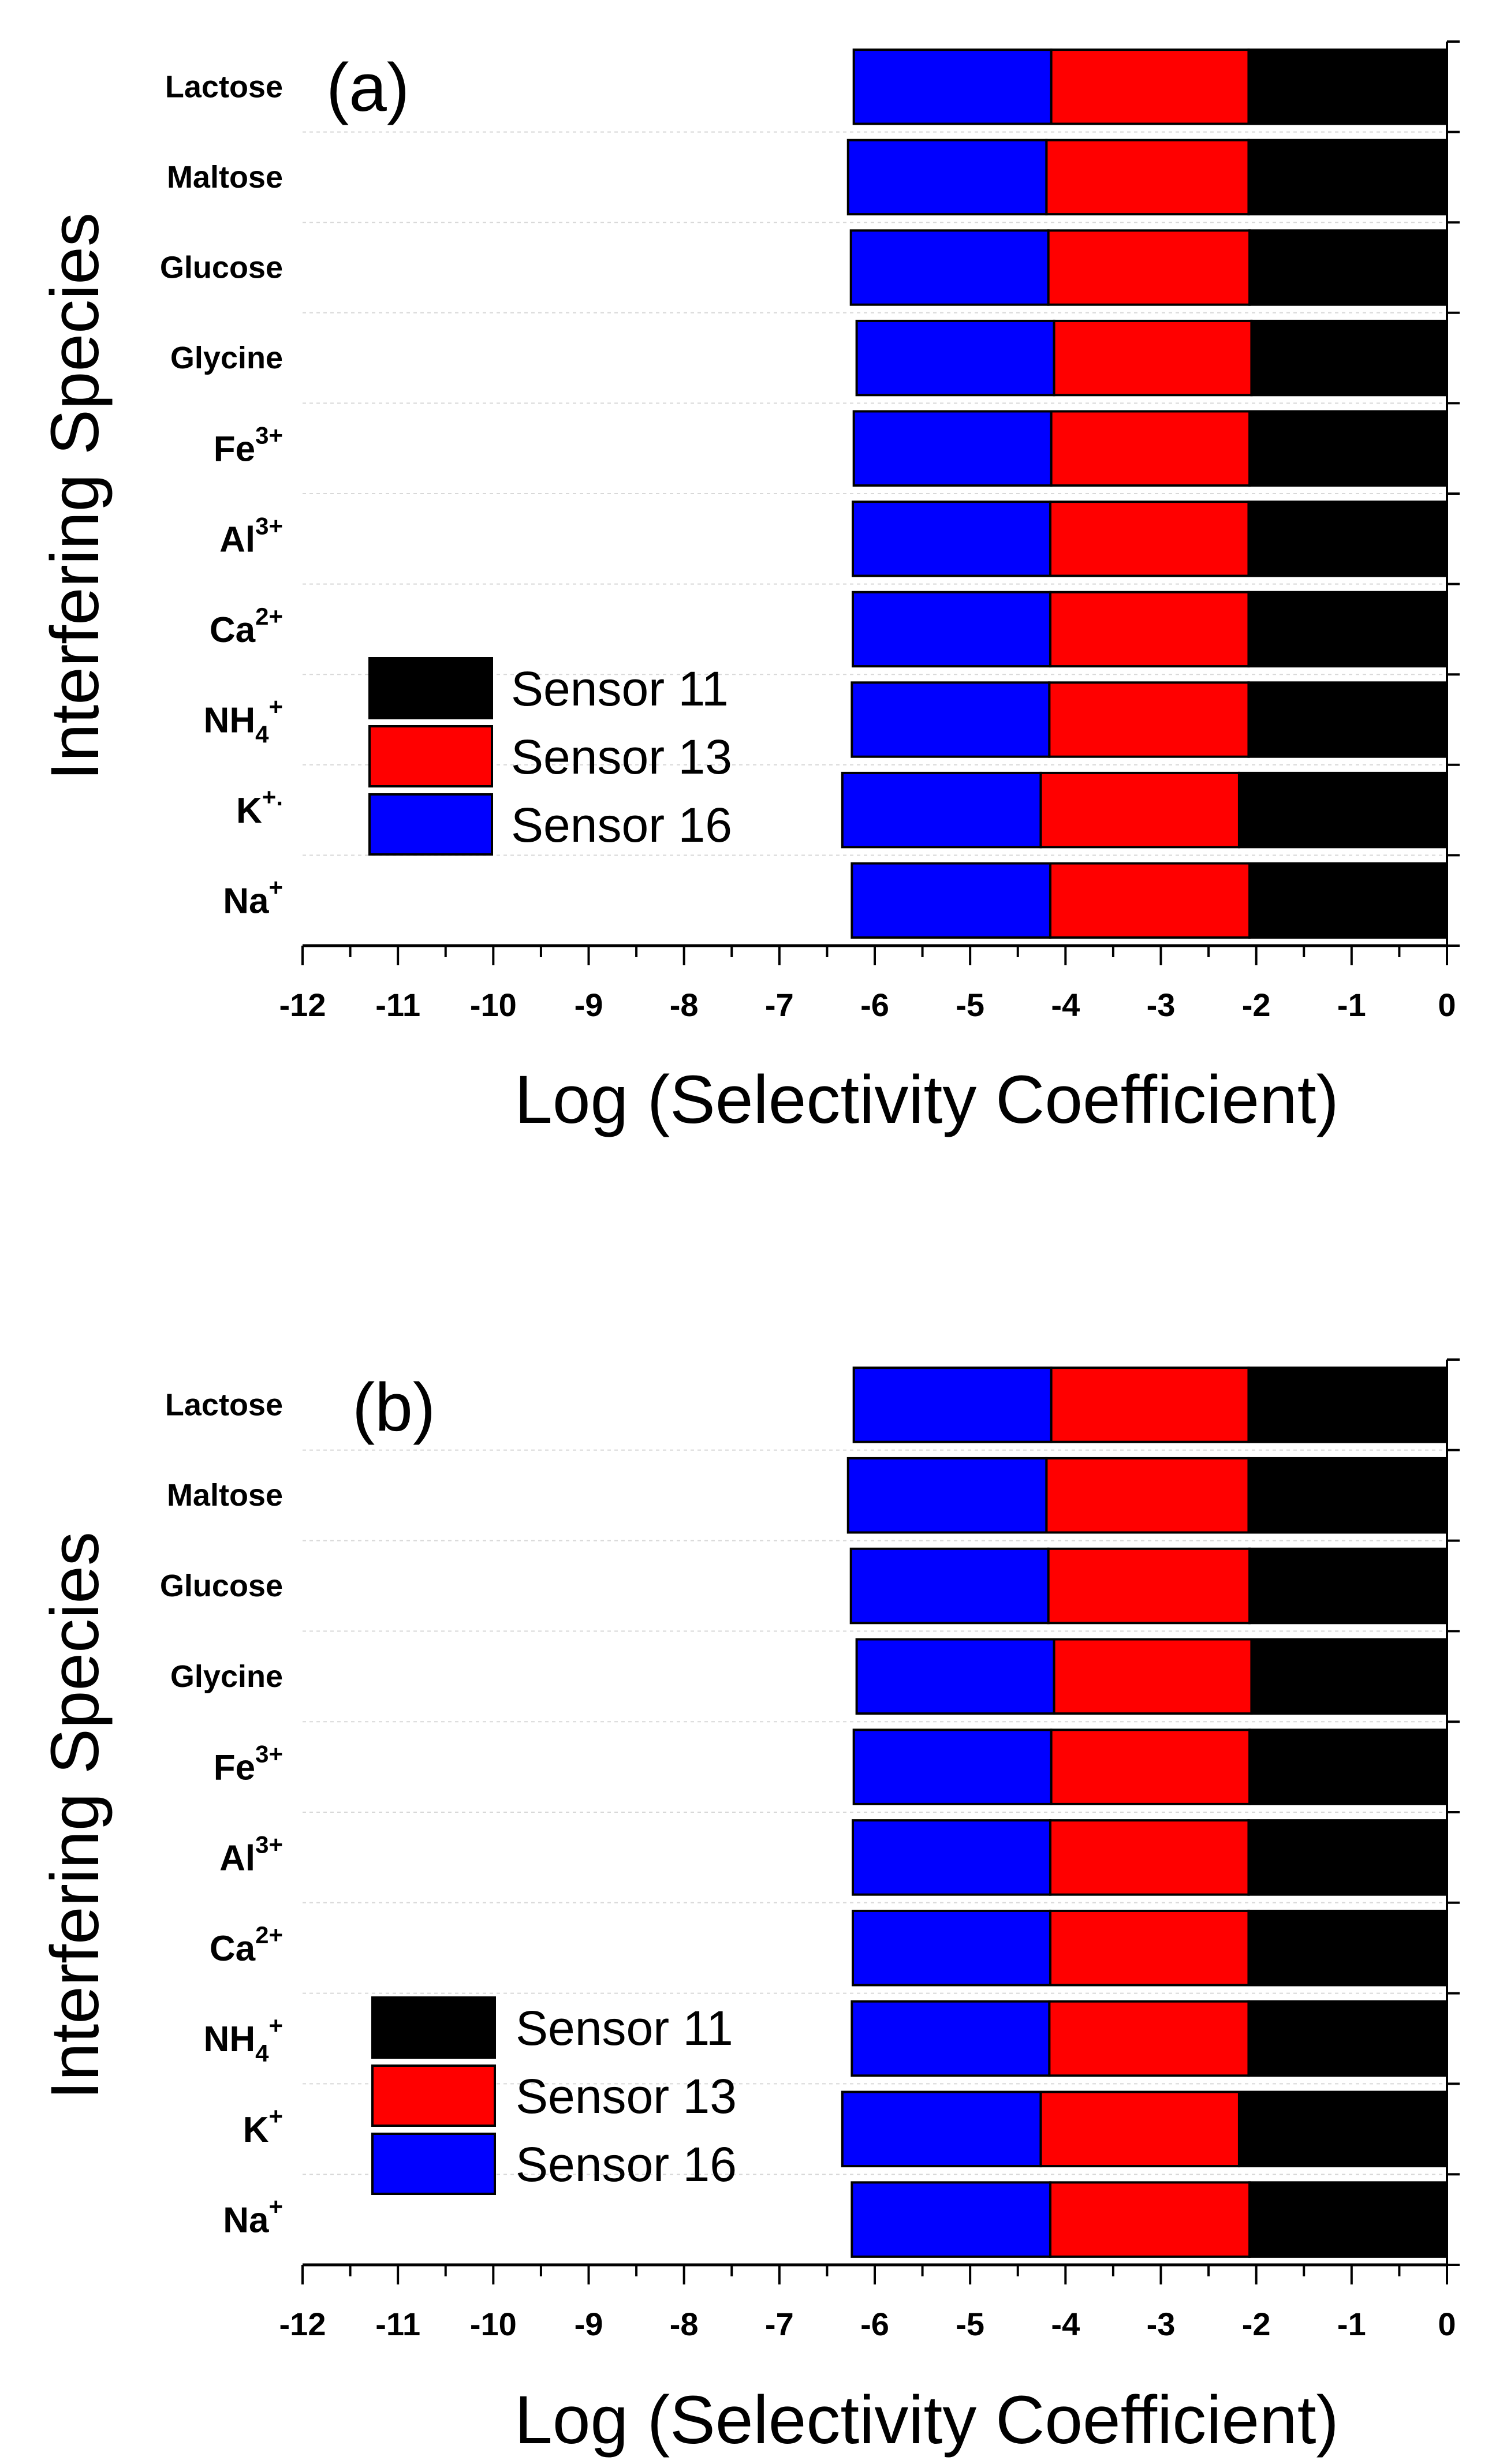  Describe the element at coordinates (927, 2420) in the screenshot. I see `x-axis-title: Log (Selectivity Coefficient)` at that location.